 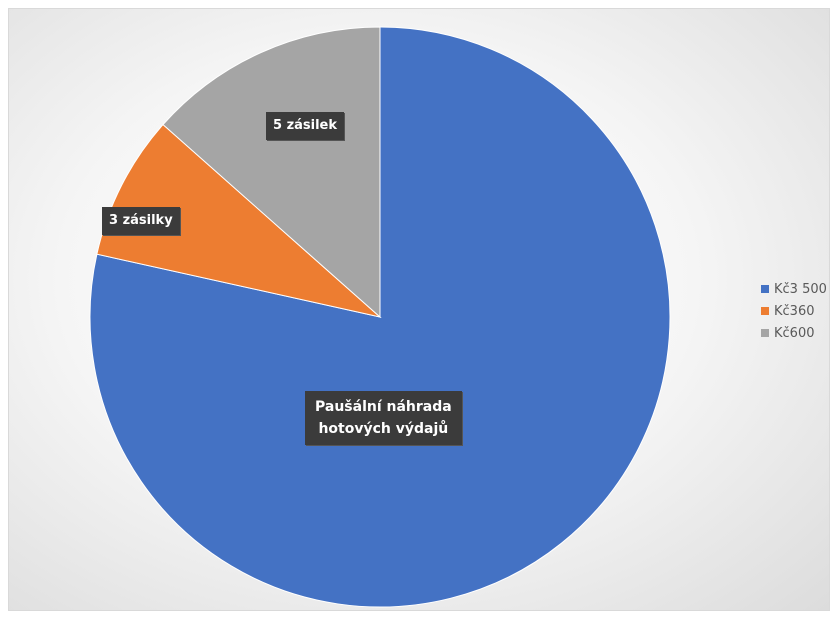 I want to click on legend: Kč3 500 Kč360 Kč600, so click(x=794, y=311).